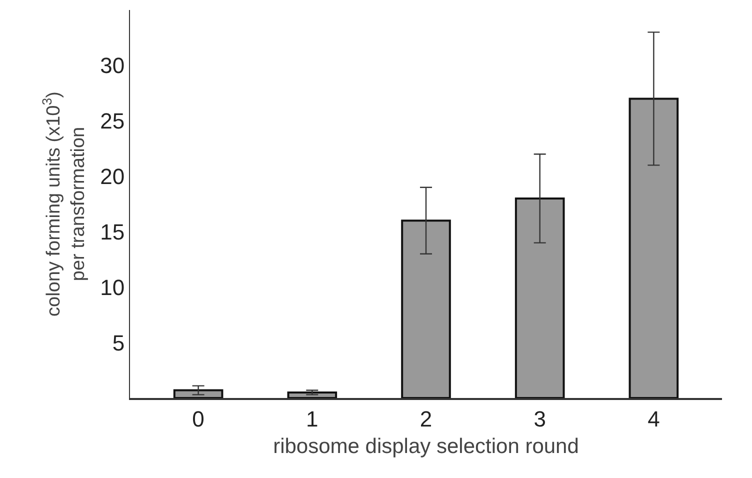 The image size is (752, 478). What do you see at coordinates (198, 419) in the screenshot?
I see `x-tick-label: 0` at bounding box center [198, 419].